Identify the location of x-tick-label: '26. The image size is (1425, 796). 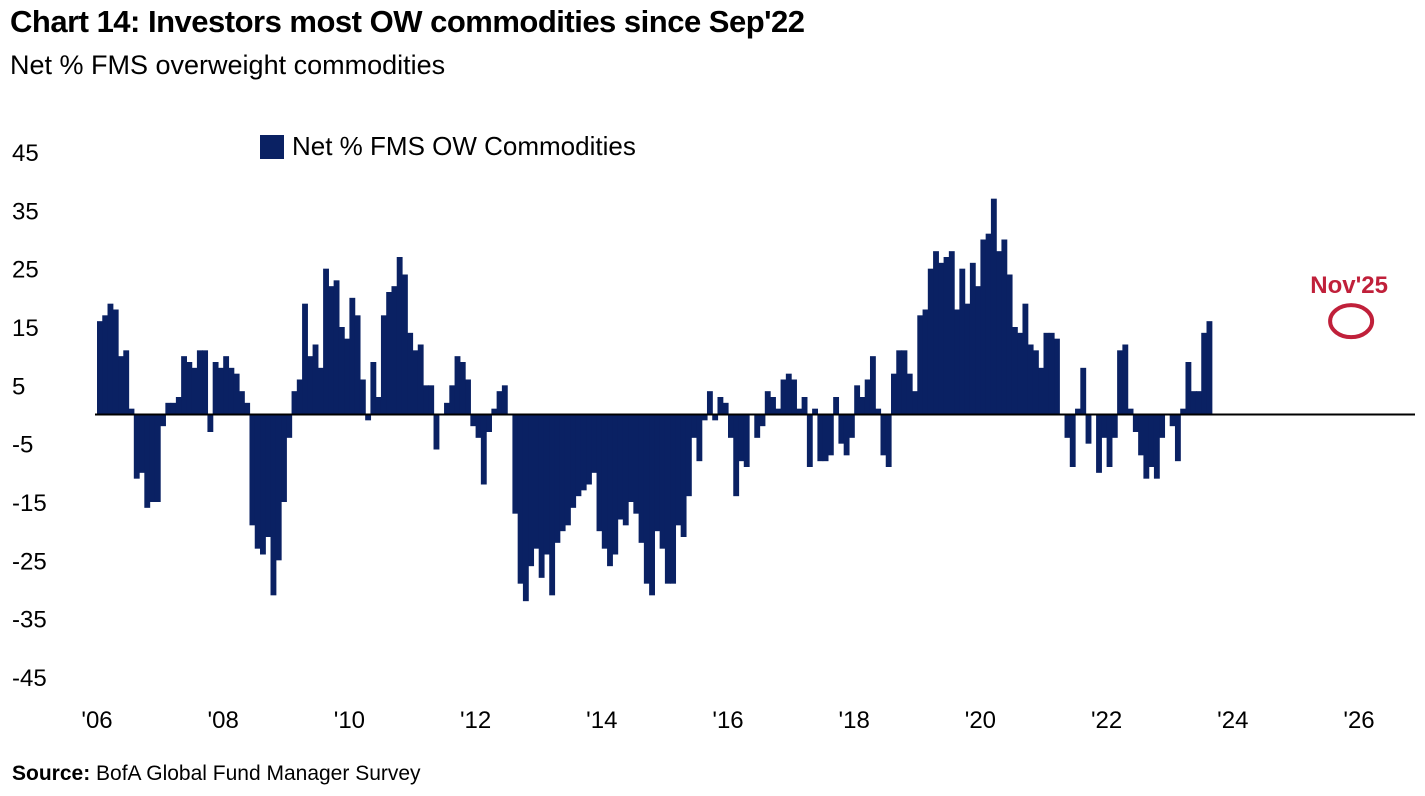
(1358, 720).